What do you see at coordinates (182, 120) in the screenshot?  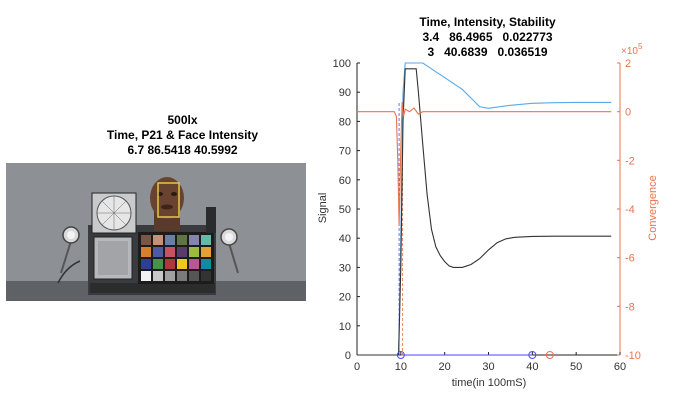 I see `left-title-line-1: 500lx` at bounding box center [182, 120].